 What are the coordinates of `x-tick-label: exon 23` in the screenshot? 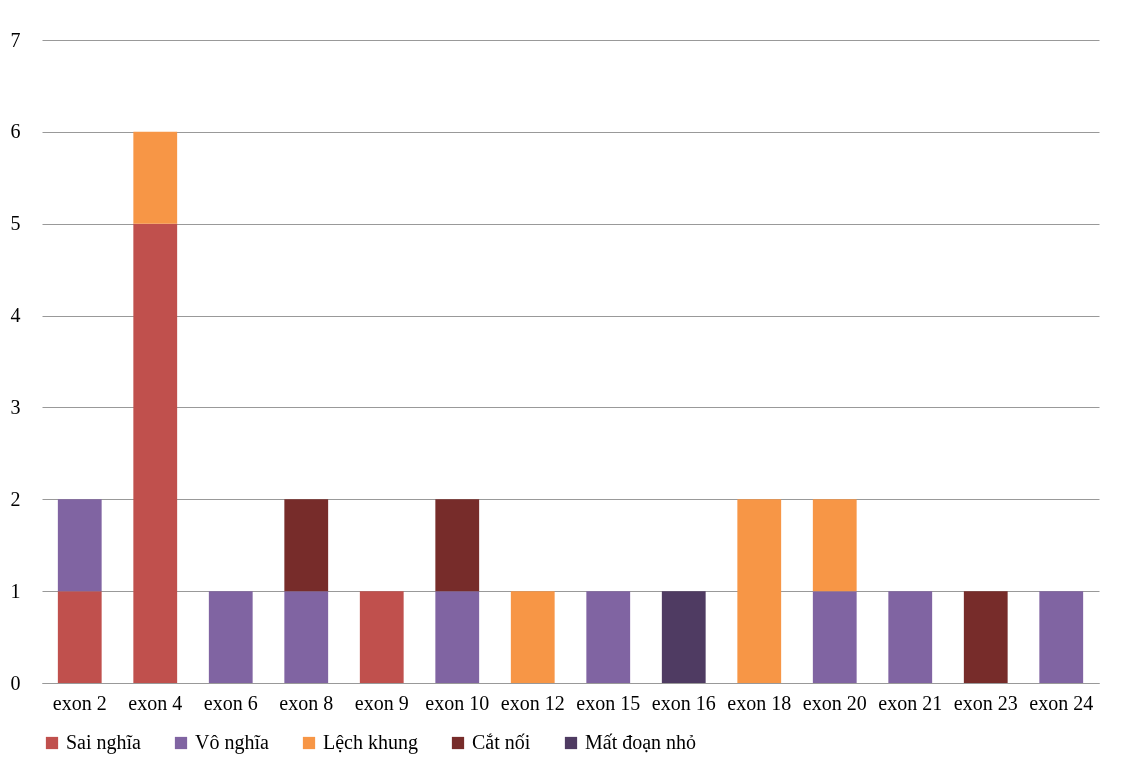 It's located at (985, 702).